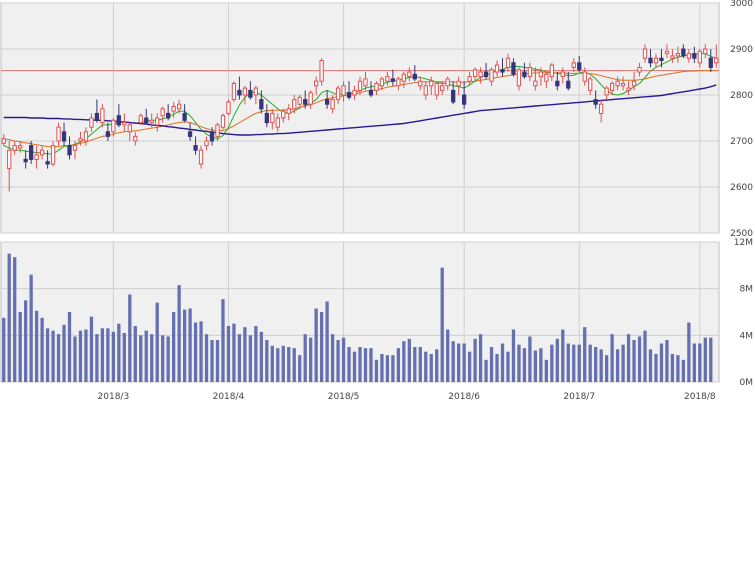 The height and width of the screenshot is (564, 755). I want to click on price-tick-label: 2800, so click(741, 96).